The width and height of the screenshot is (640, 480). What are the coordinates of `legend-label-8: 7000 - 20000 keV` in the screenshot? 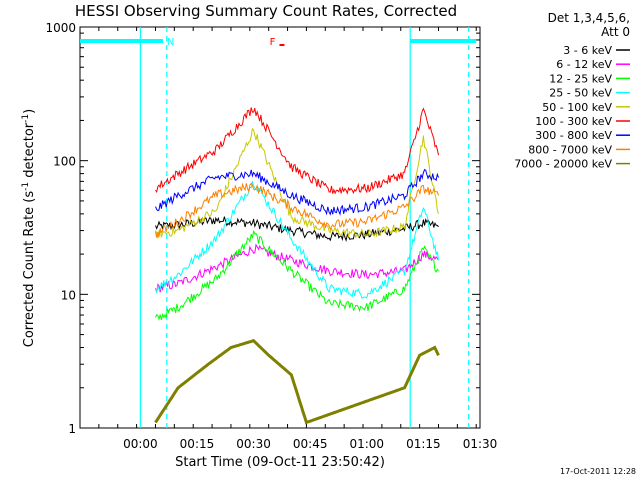 It's located at (563, 164).